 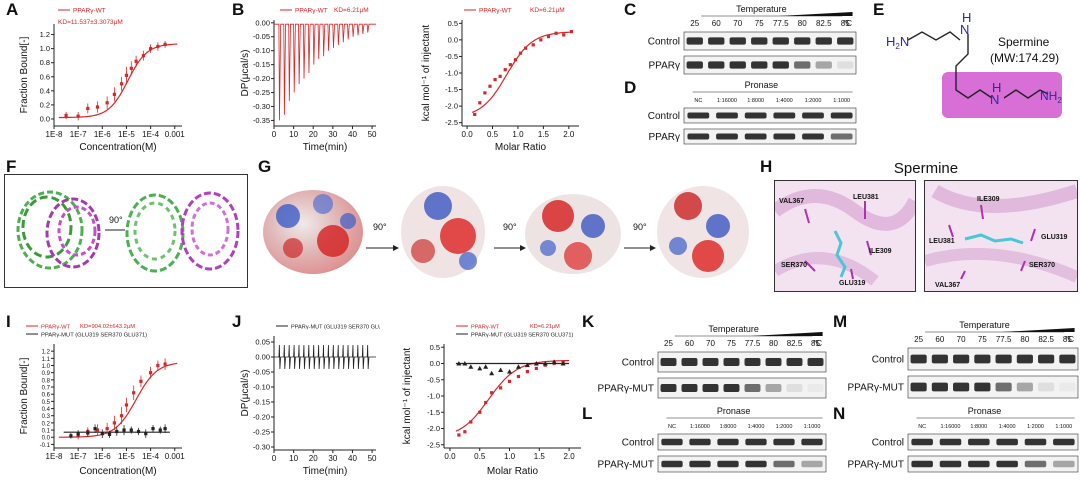 I want to click on lane-label: 82.5, so click(x=1046, y=339).